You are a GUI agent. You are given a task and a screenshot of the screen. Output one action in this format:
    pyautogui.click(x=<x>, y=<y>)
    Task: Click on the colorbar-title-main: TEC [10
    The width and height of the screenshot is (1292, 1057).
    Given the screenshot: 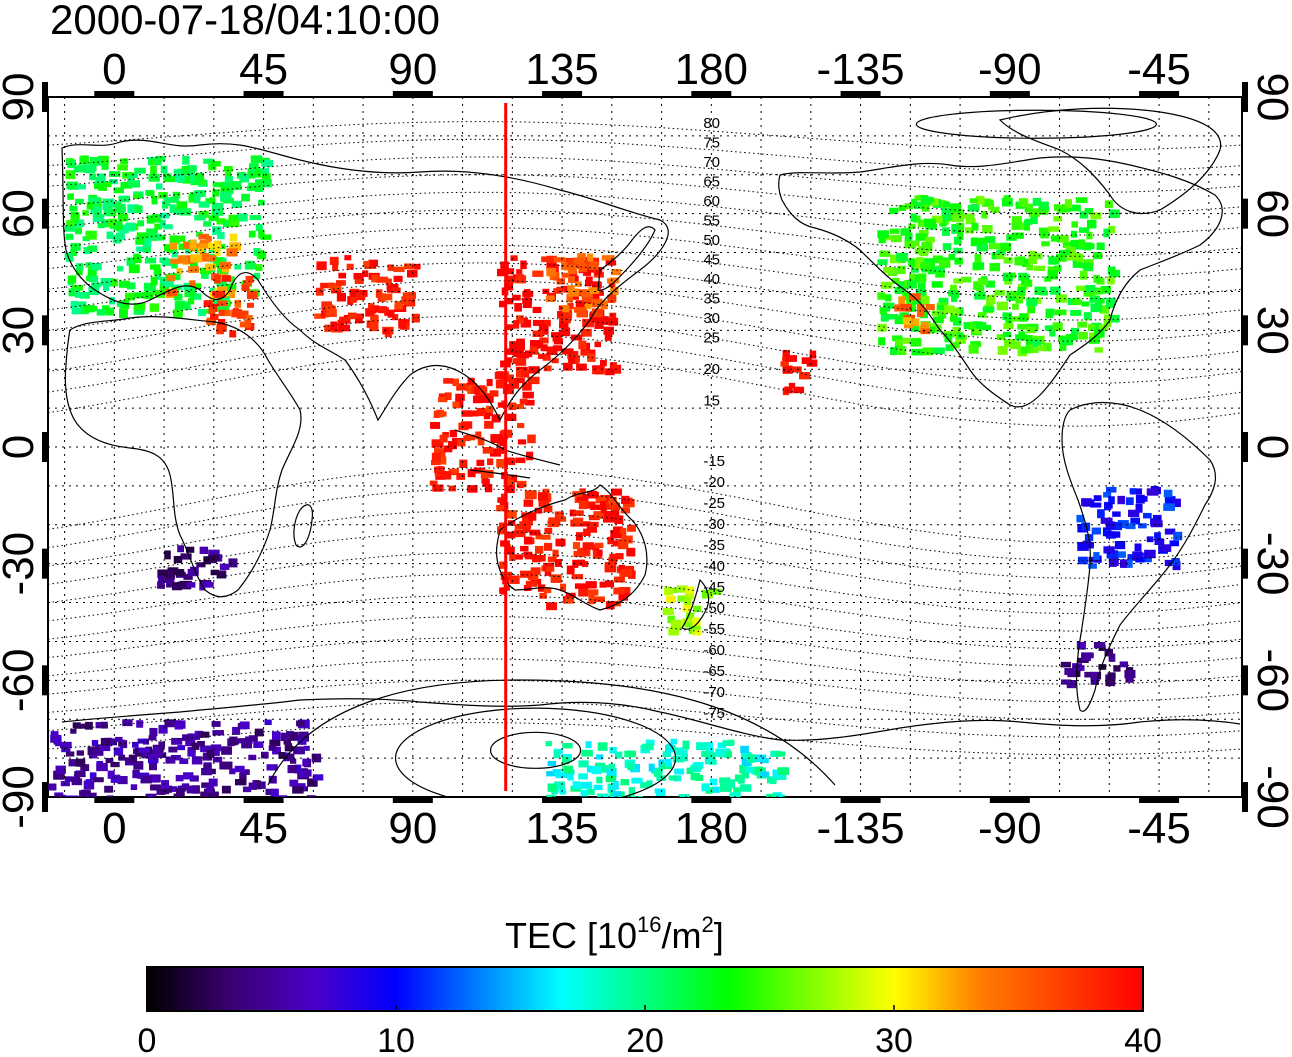 What is the action you would take?
    pyautogui.click(x=571, y=935)
    